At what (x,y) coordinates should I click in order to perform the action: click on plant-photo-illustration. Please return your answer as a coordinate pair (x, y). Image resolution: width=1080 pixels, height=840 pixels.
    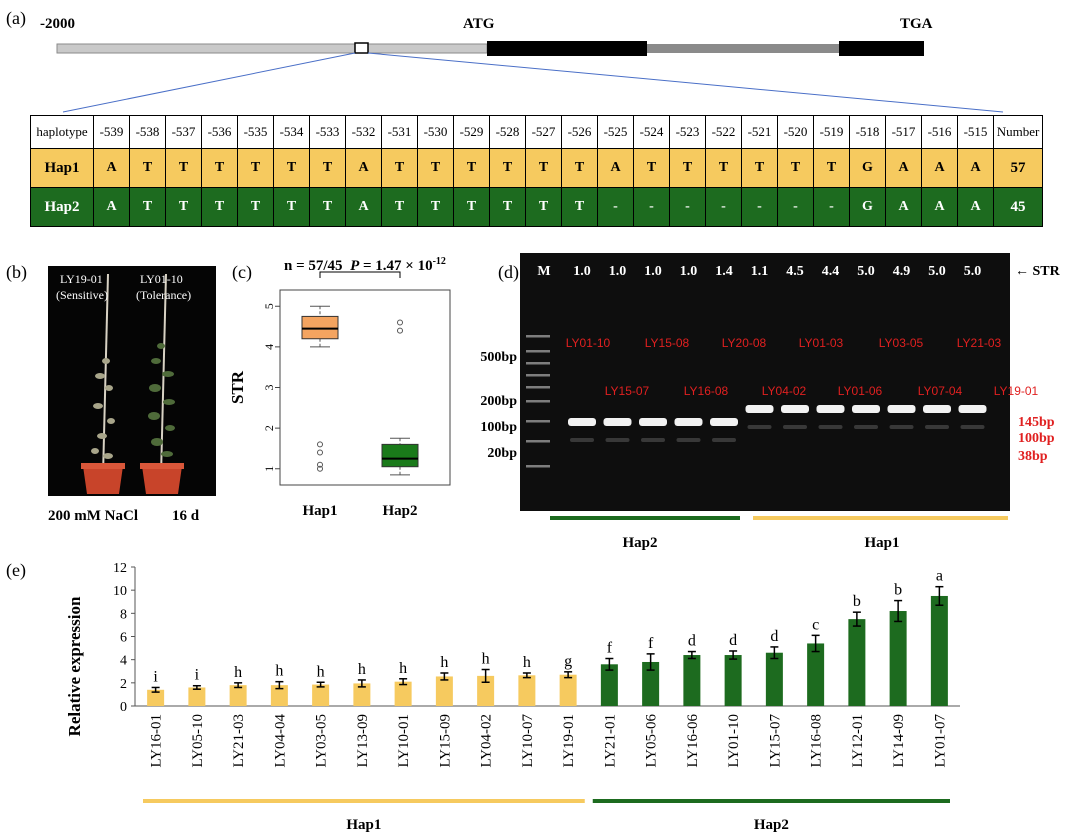
    Looking at the image, I should click on (132, 381).